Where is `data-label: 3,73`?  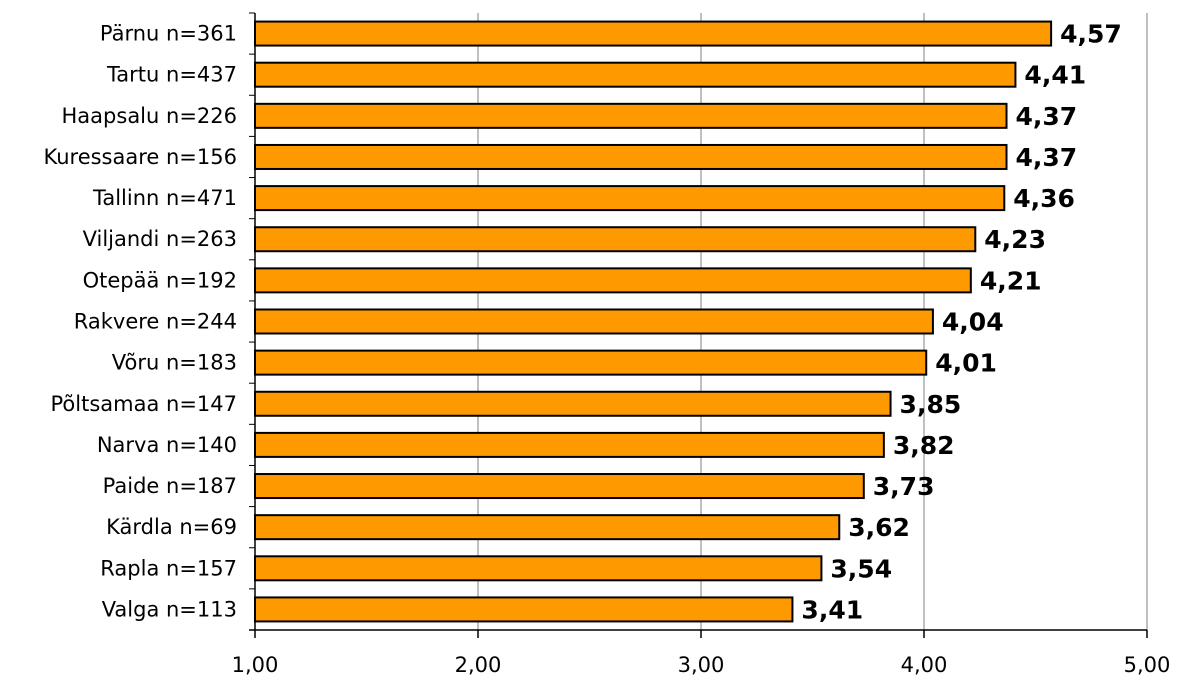 data-label: 3,73 is located at coordinates (904, 486).